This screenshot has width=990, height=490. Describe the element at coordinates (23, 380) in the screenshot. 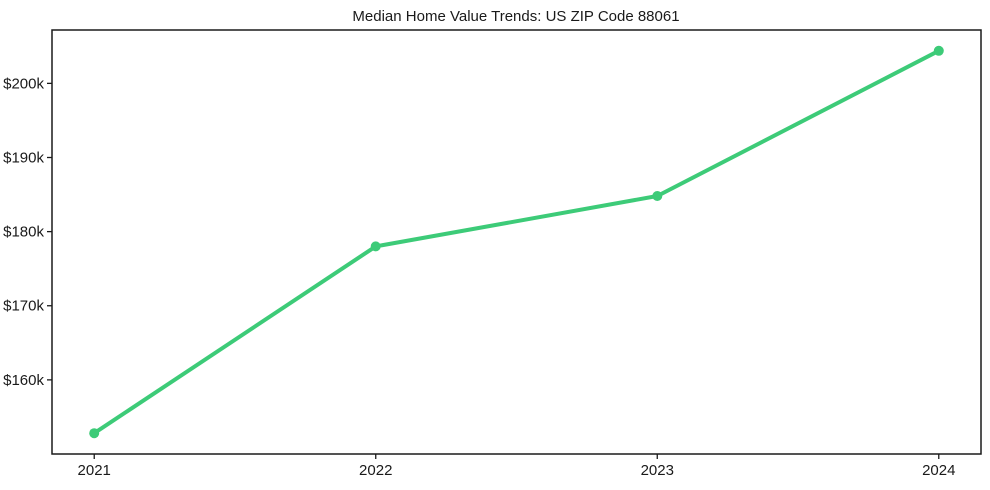

I see `y-axis-tick-label: $160k` at that location.